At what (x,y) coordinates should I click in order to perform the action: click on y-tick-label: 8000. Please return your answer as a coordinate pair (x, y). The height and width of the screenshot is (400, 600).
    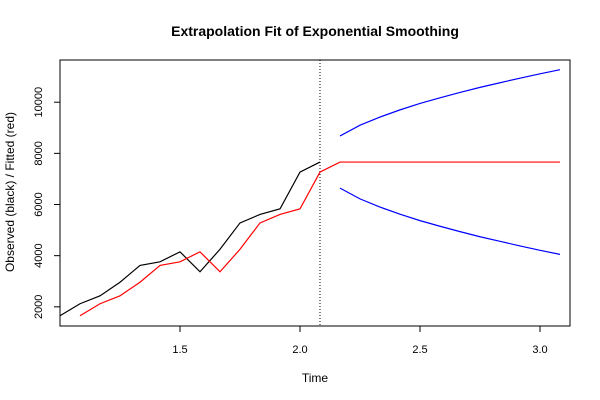
    Looking at the image, I should click on (39, 153).